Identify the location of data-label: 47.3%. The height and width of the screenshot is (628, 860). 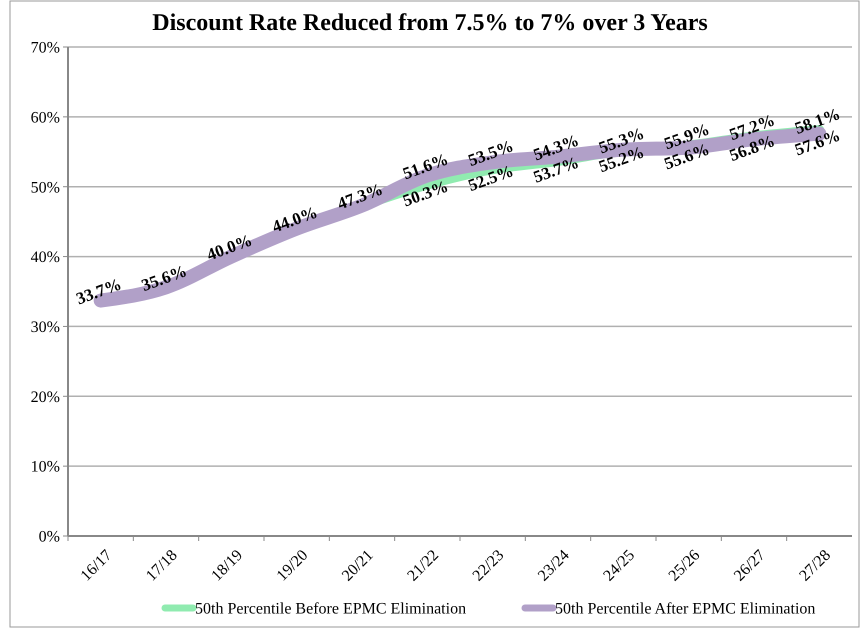
(360, 196).